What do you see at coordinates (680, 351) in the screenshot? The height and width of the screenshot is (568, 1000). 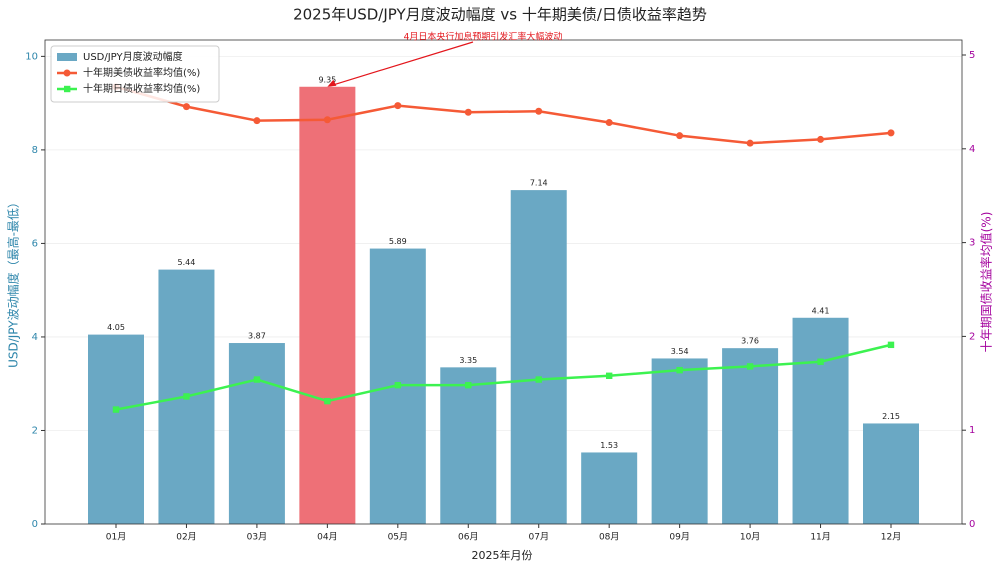 I see `bar-value-label: 3.54` at bounding box center [680, 351].